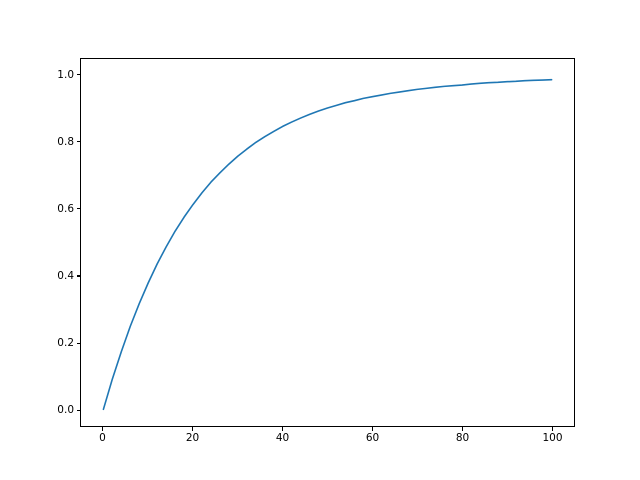  I want to click on x-tick-label: 80, so click(462, 438).